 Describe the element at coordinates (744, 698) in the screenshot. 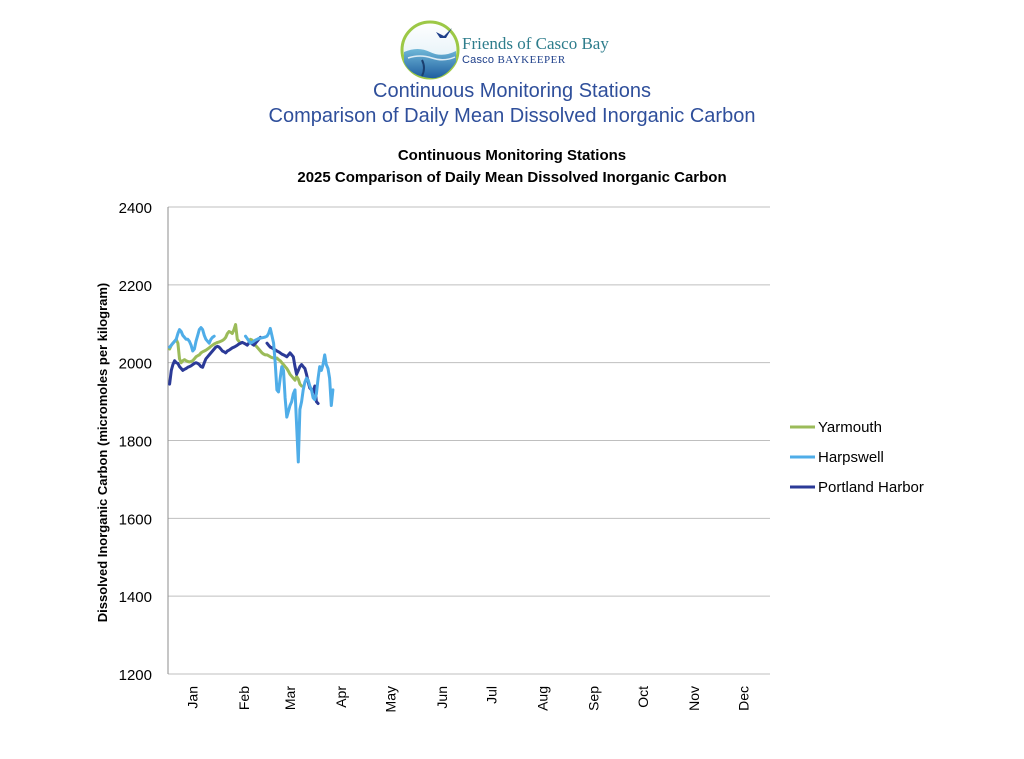

I see `x-tick-label: Dec` at that location.